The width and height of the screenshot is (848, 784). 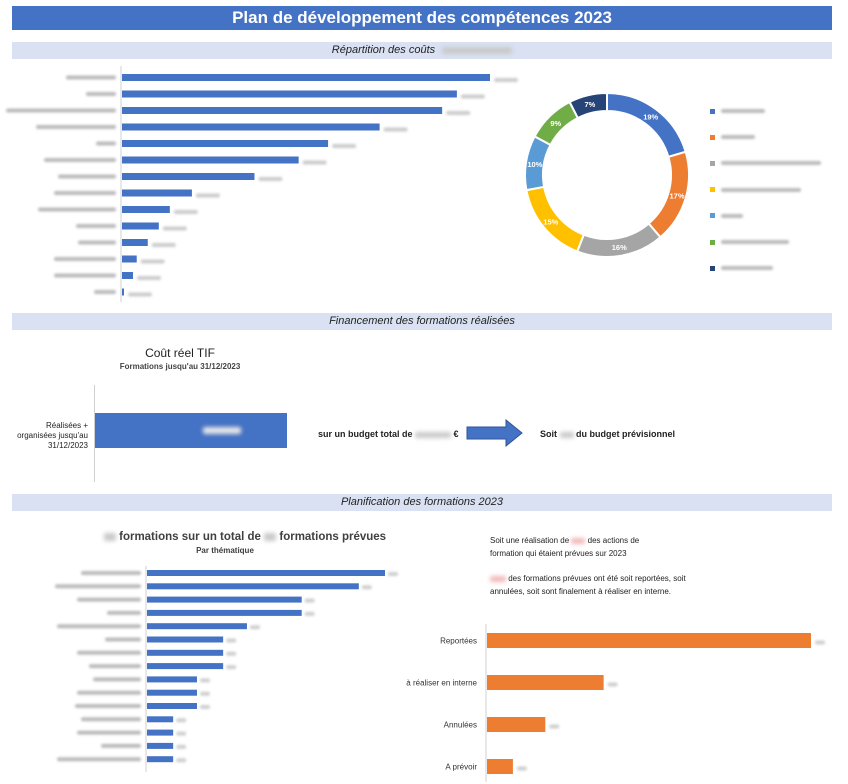 What do you see at coordinates (180, 353) in the screenshot?
I see `tif-title: Coût réel TIF` at bounding box center [180, 353].